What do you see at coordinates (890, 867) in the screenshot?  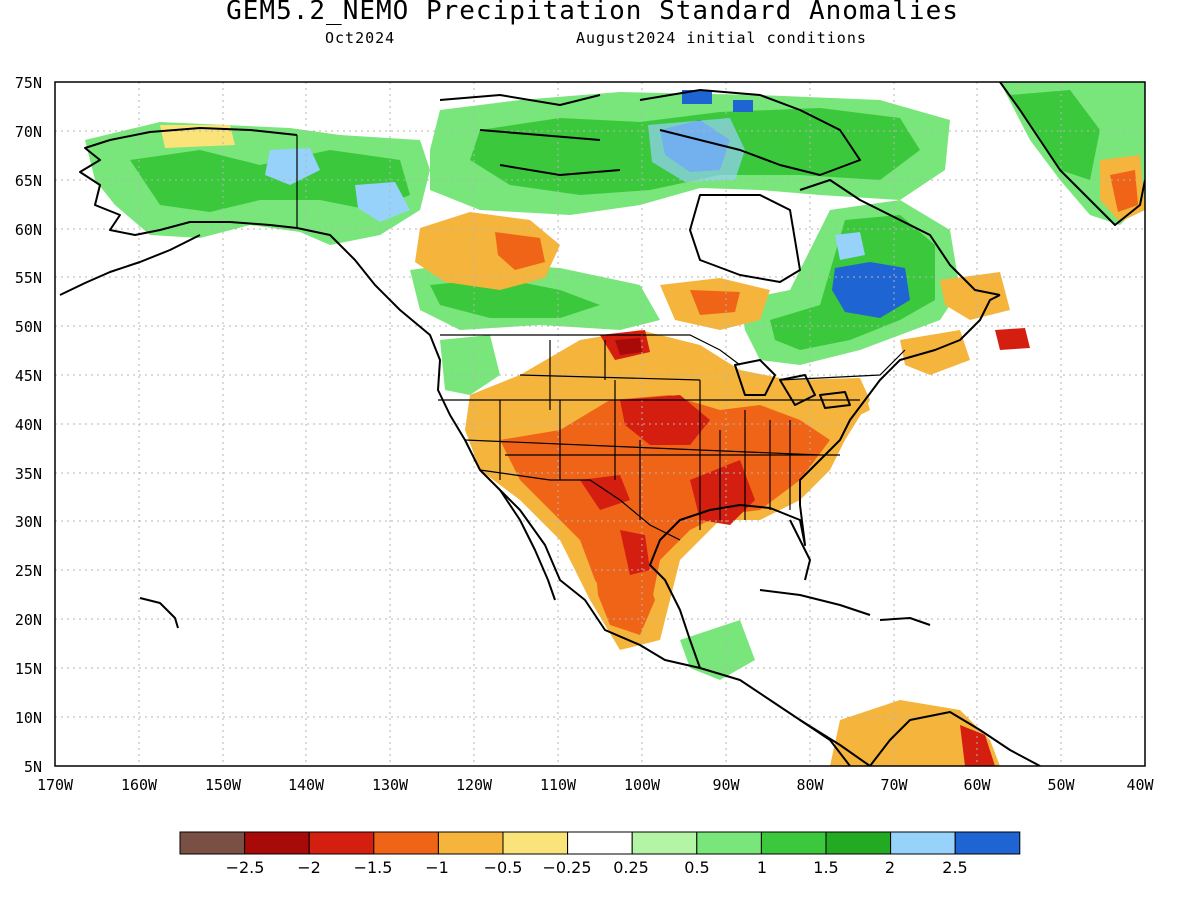 I see `cbar-label-2: 2` at bounding box center [890, 867].